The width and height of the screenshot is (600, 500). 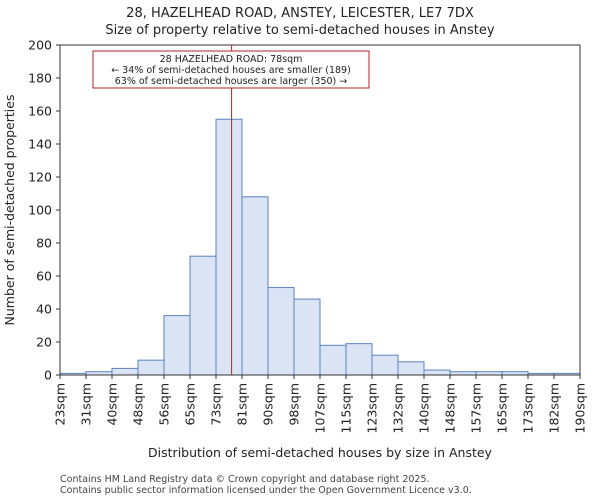 I want to click on bar-40sqm, so click(x=125, y=371).